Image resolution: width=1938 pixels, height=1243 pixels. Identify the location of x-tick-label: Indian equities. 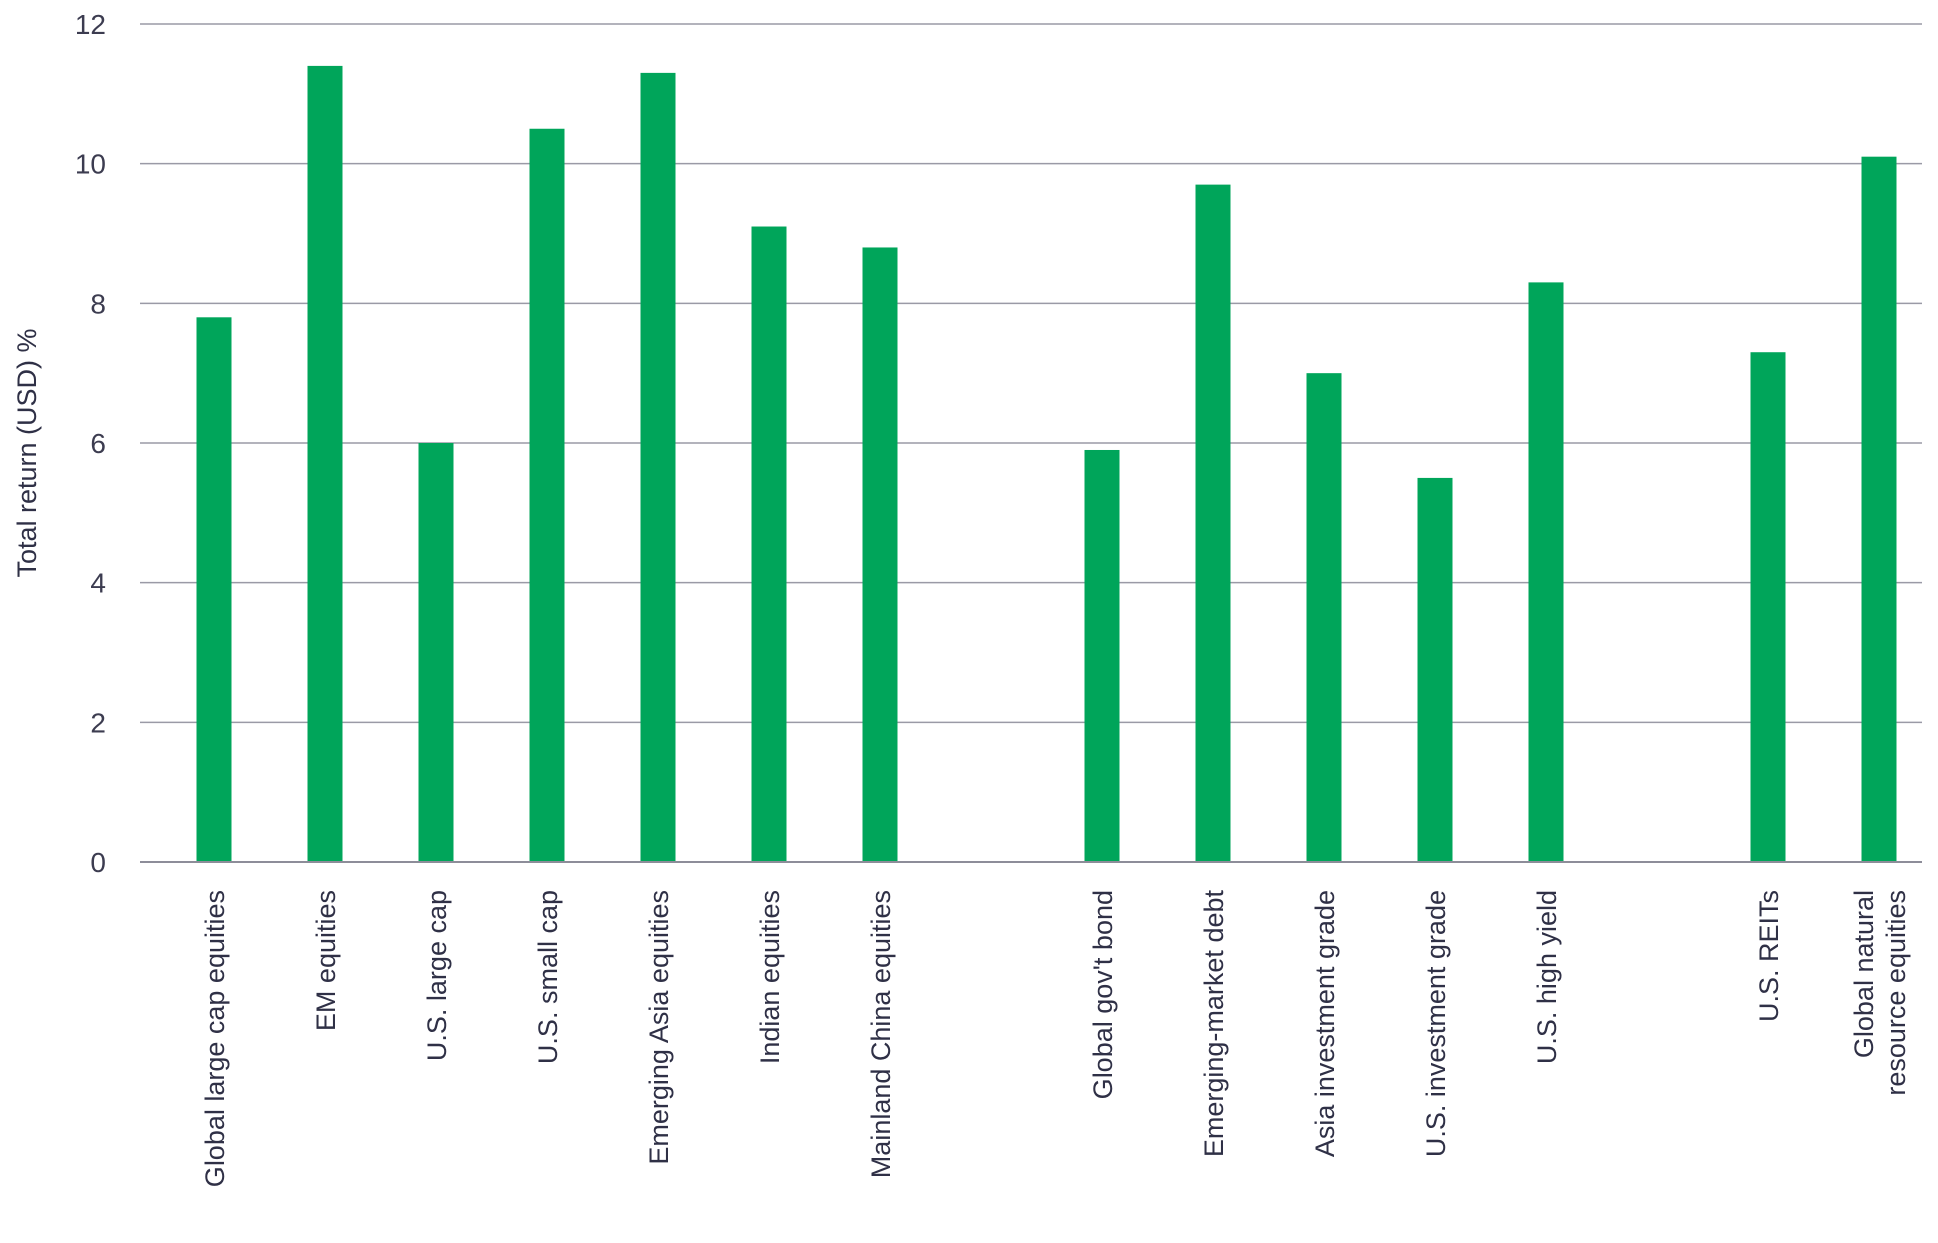
(770, 977).